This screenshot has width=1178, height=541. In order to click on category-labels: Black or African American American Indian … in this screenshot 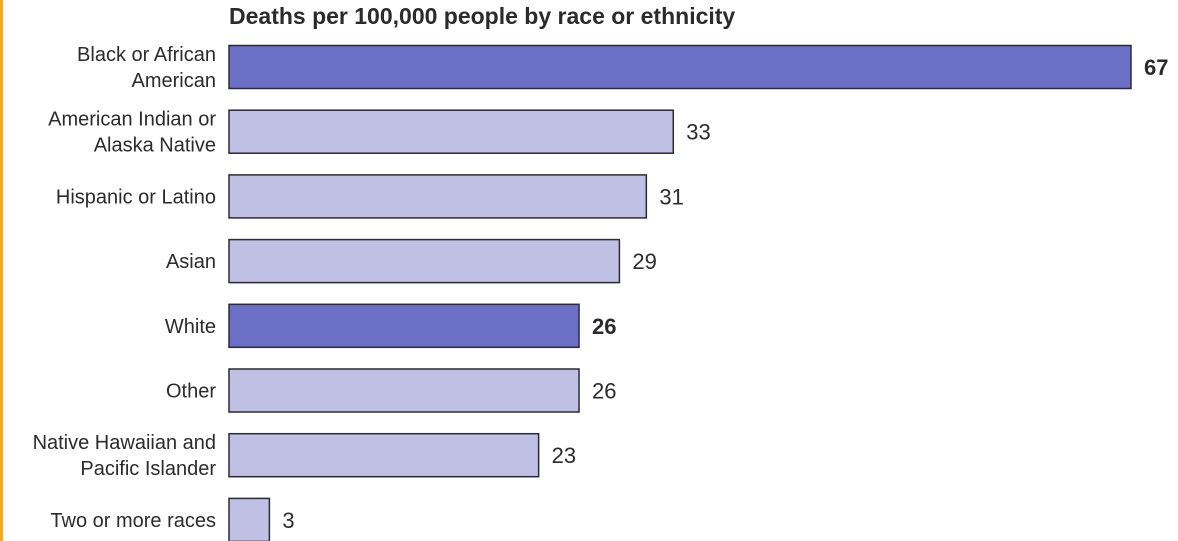, I will do `click(125, 288)`.